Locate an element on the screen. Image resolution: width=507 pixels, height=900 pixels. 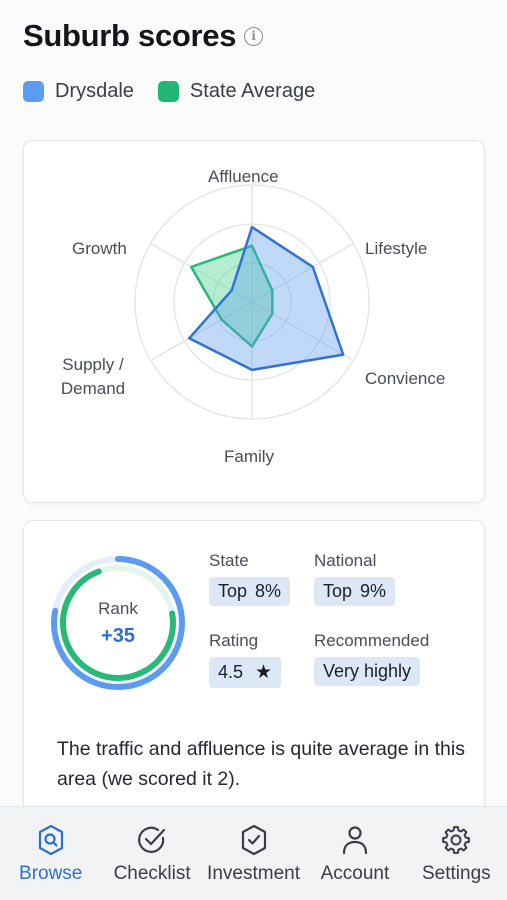
legend-item-state-average: State Average is located at coordinates (236, 91).